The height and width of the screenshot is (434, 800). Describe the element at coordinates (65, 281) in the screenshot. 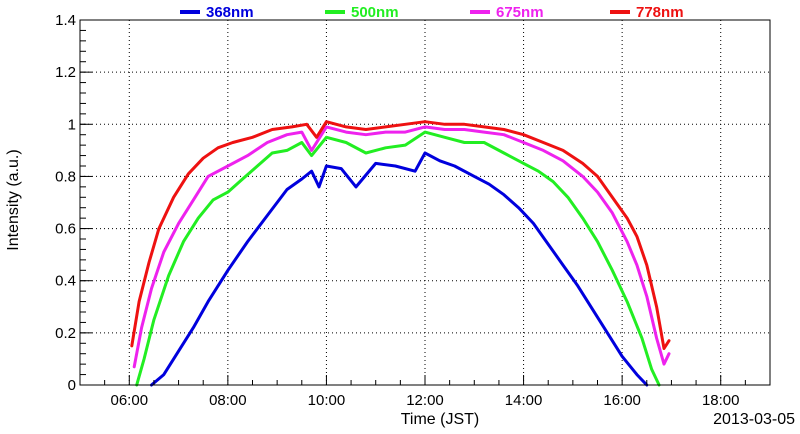

I see `y-tick-label: 0.4` at that location.